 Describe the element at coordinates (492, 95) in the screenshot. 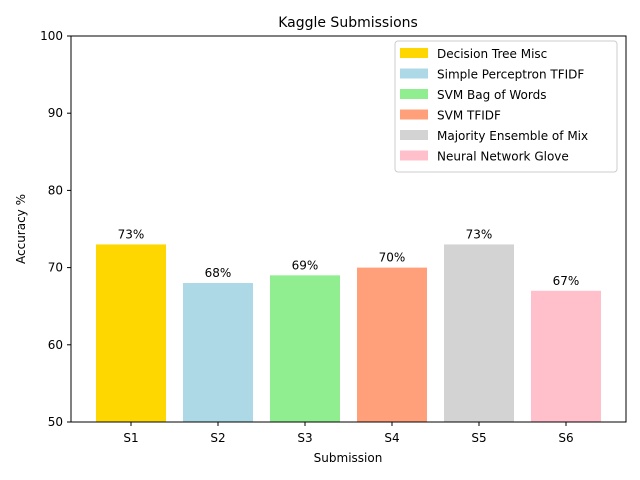

I see `legend-entry-label: SVM Bag of Words` at that location.